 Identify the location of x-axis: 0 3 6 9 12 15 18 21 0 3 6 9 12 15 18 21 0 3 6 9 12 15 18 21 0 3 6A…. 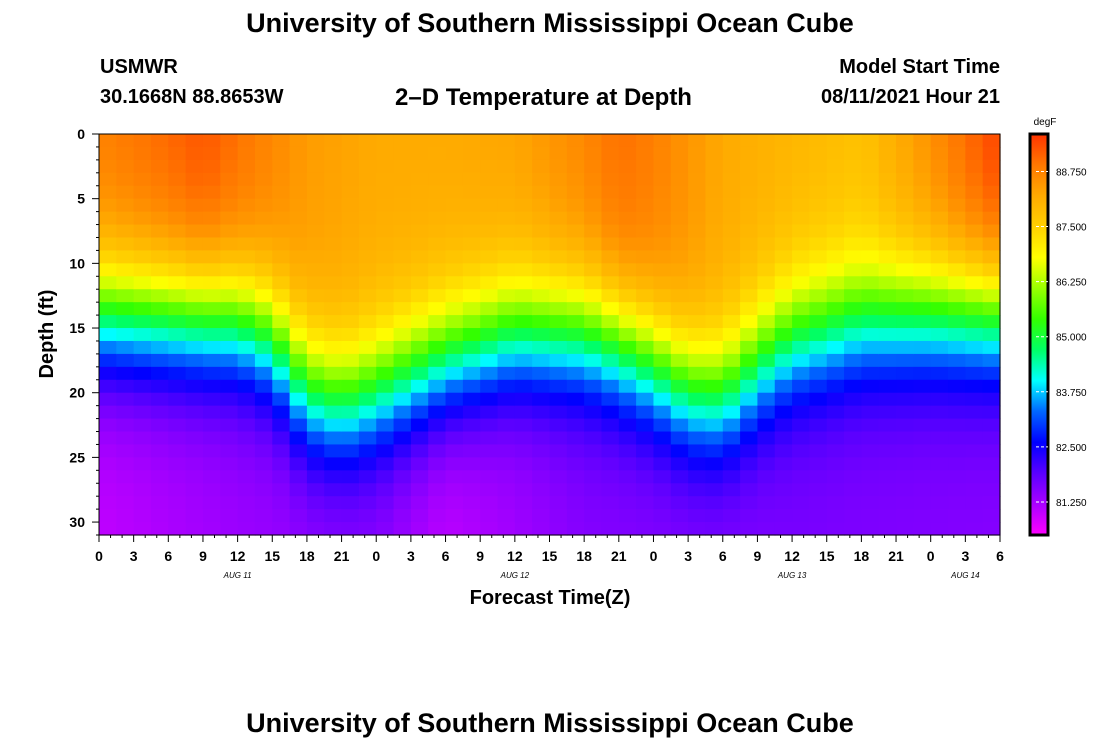
(549, 557).